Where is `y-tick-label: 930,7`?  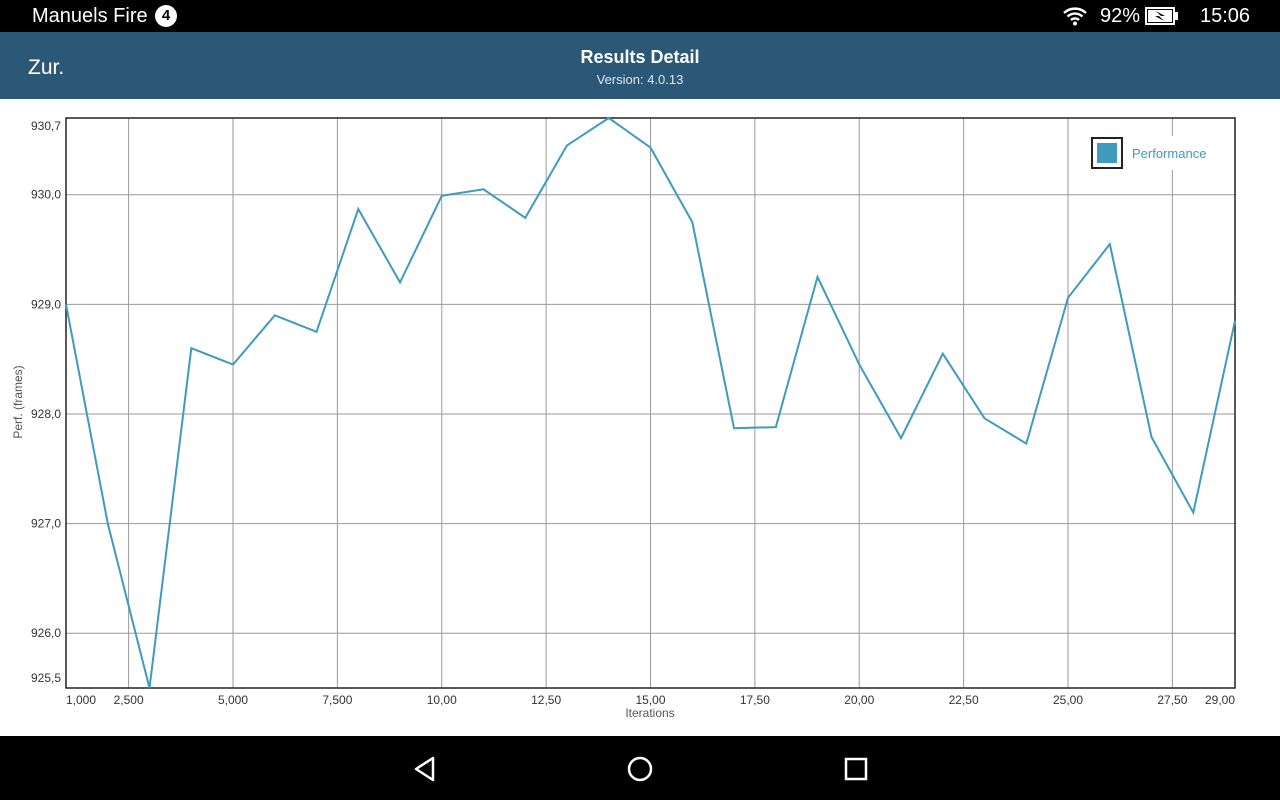 y-tick-label: 930,7 is located at coordinates (46, 126).